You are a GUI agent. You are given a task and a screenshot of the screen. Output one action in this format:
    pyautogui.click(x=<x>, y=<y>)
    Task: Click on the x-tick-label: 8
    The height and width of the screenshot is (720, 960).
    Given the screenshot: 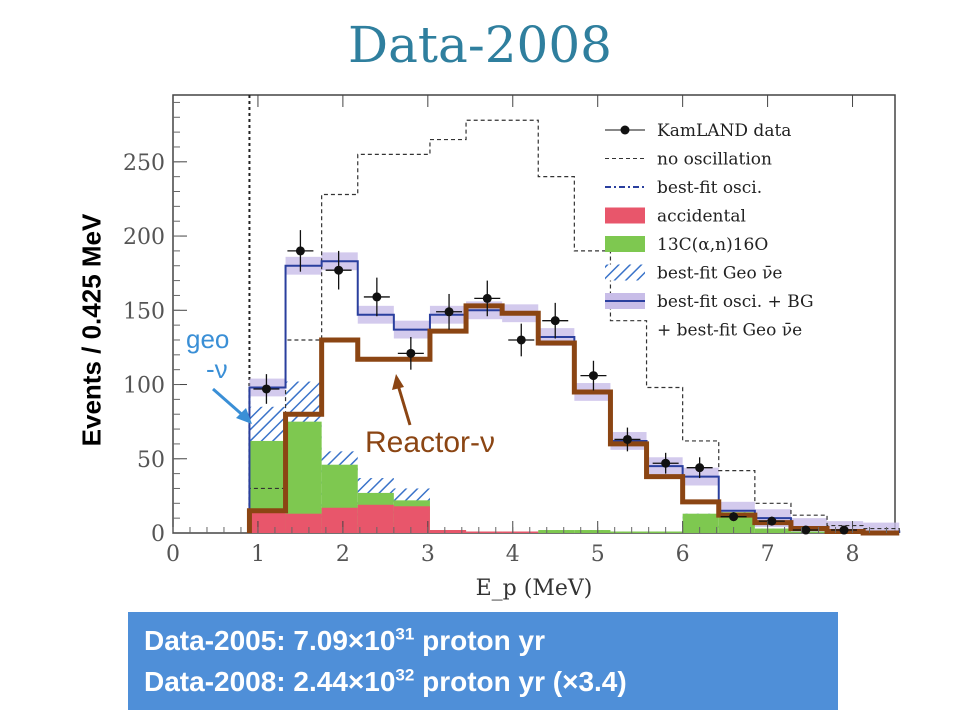 What is the action you would take?
    pyautogui.click(x=853, y=554)
    